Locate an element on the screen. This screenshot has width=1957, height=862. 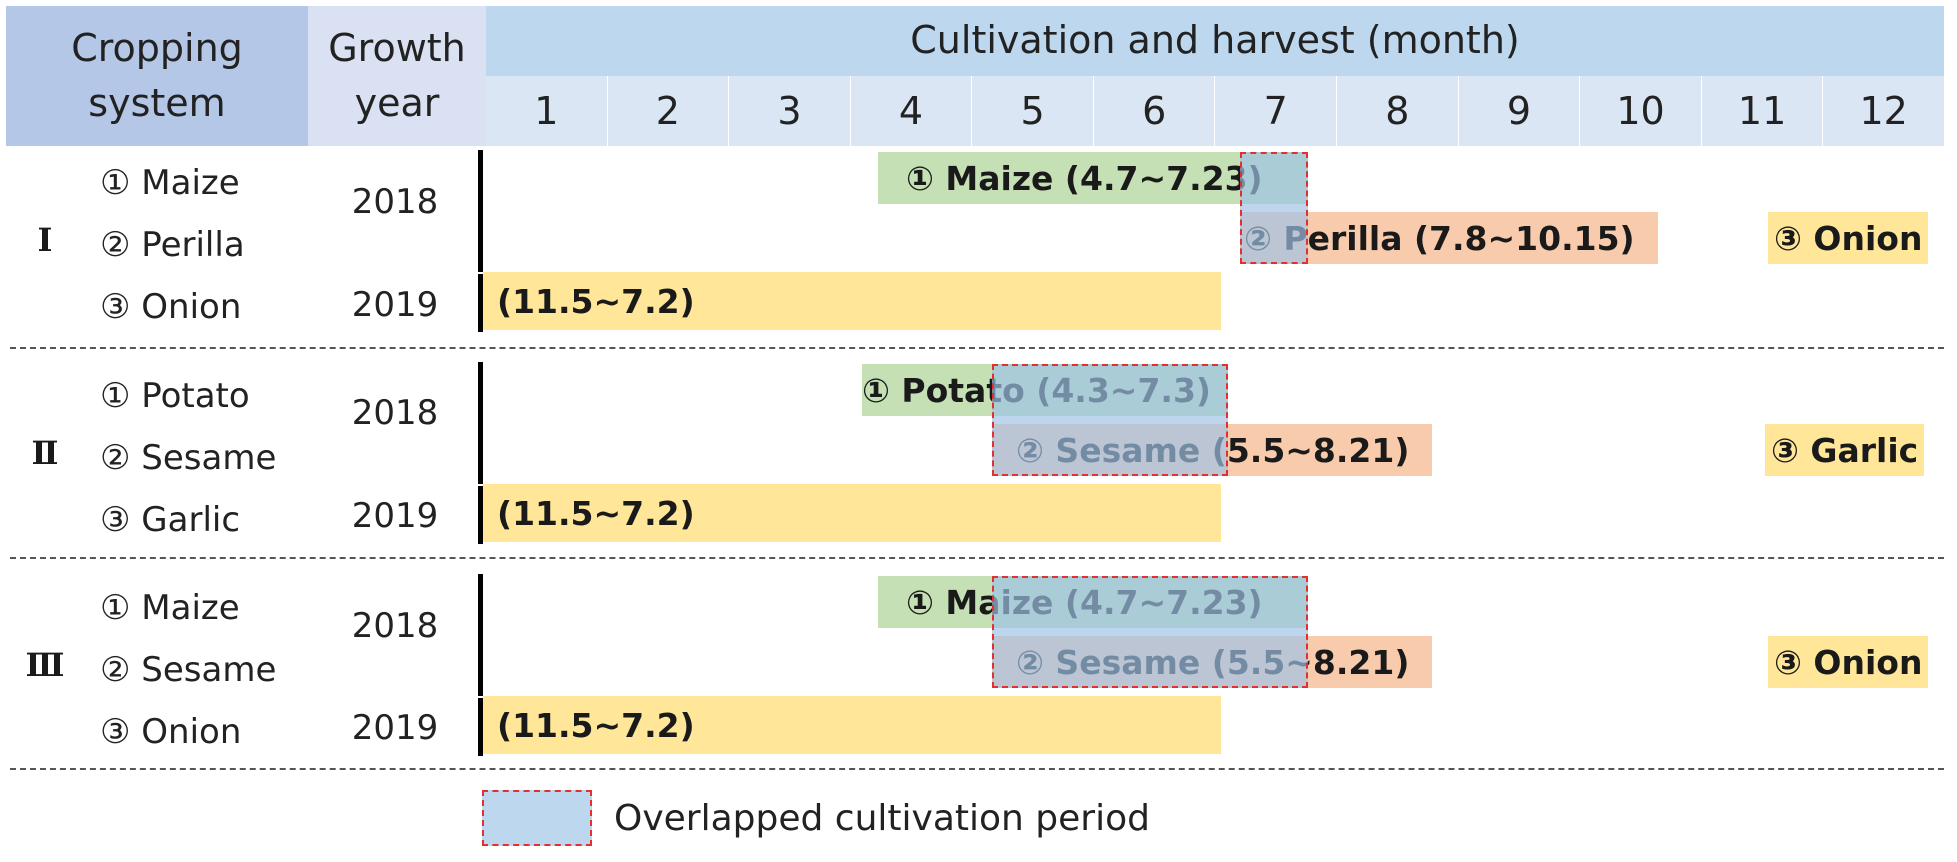
crop-label: ② Perilla is located at coordinates (172, 244).